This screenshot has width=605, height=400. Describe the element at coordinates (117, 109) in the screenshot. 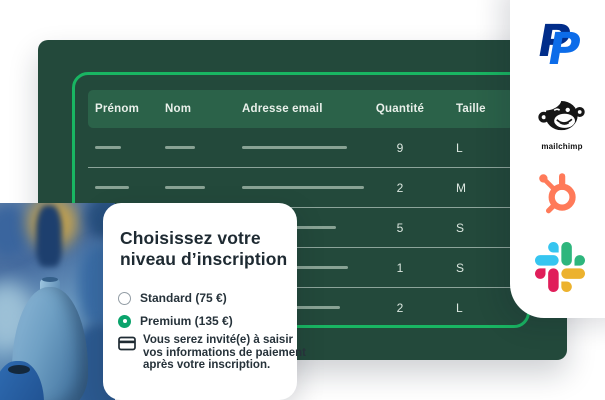

I see `column-header-prenom: Prénom` at that location.